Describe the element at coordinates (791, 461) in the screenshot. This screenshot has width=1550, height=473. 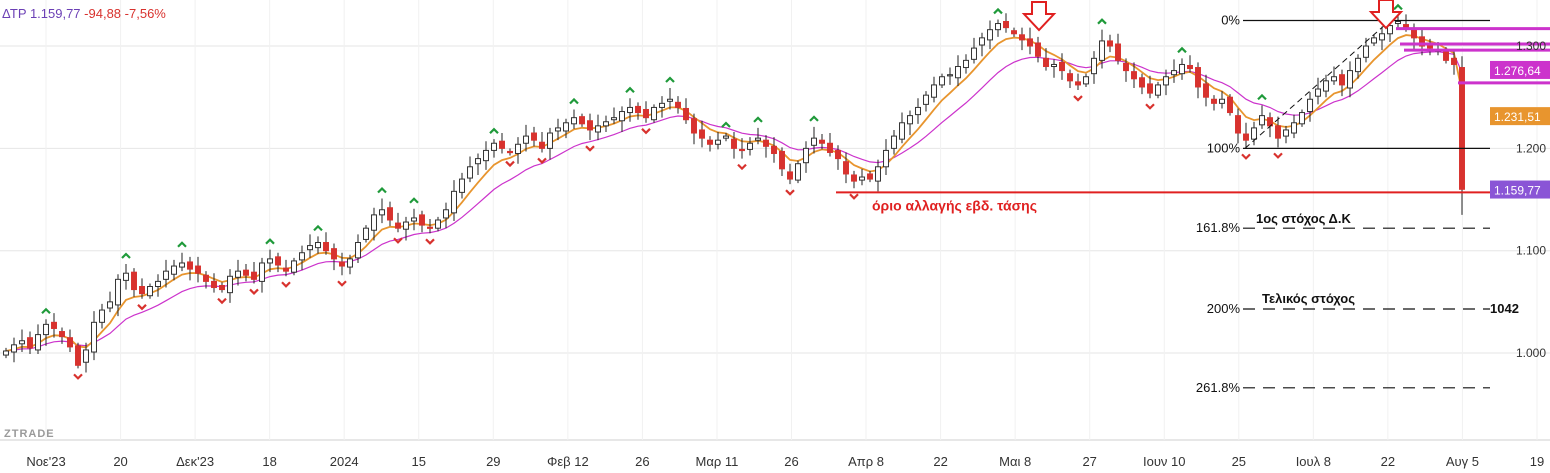
I see `x-tick-label: 26` at that location.